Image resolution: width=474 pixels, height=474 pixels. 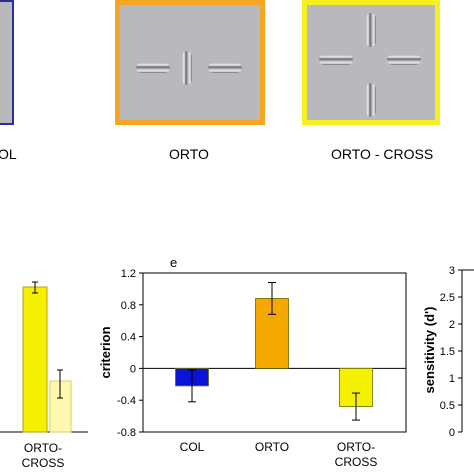 I want to click on y-tick-label: 2.5, so click(x=447, y=298).